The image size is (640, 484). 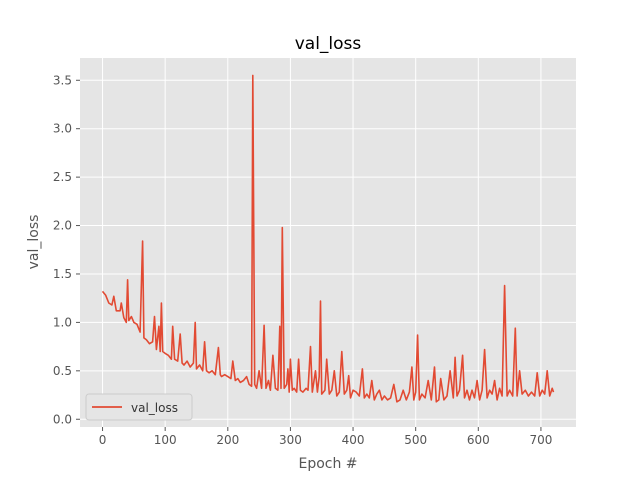 I want to click on x-axis-label: Epoch #, so click(x=327, y=464).